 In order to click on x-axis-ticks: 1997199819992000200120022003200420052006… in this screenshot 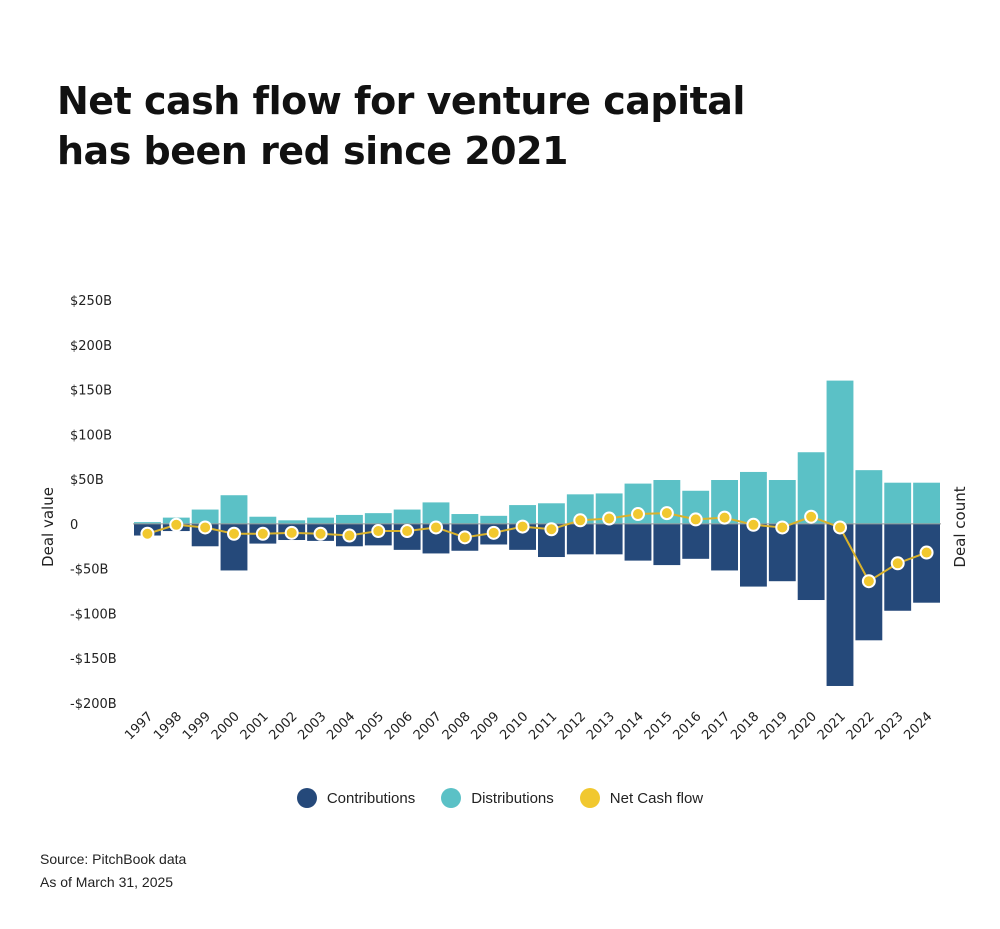, I will do `click(528, 726)`.